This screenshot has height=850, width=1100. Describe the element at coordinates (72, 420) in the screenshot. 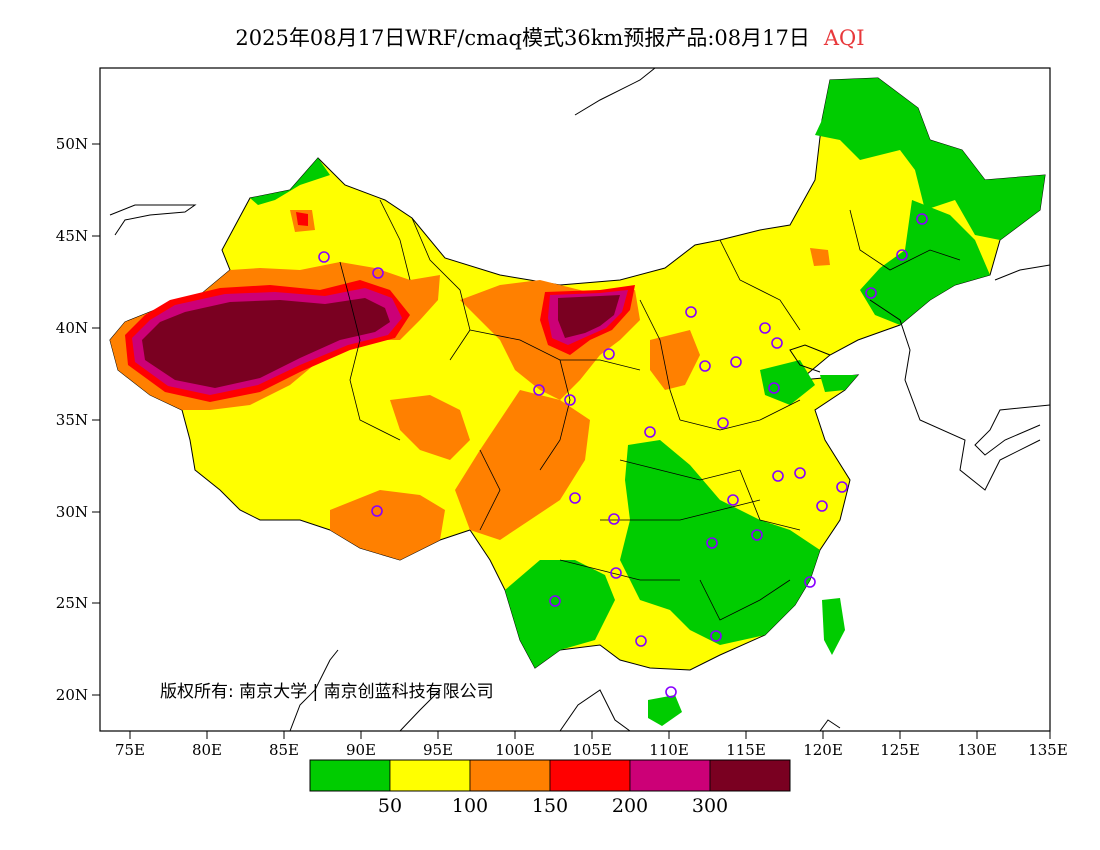

I see `lat-tick-label: 35N` at that location.